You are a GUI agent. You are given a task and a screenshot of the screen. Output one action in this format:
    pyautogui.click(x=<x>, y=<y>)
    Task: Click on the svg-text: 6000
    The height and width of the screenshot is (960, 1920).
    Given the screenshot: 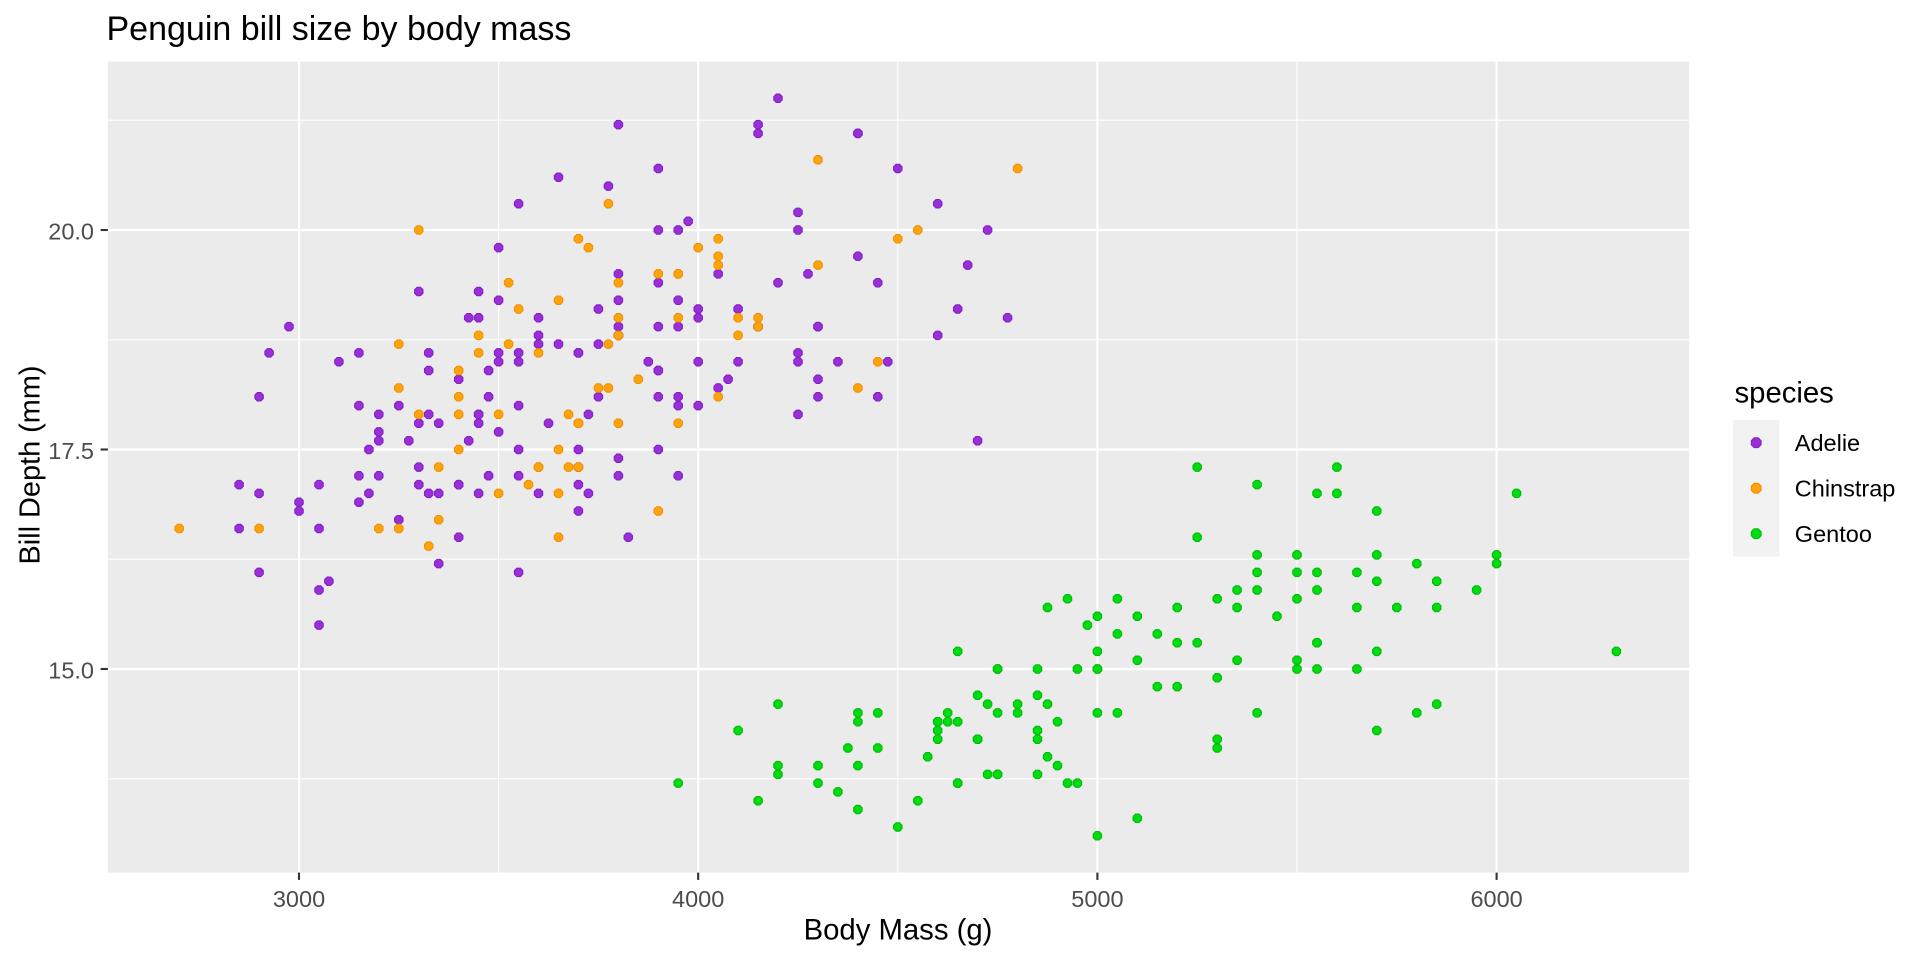 What is the action you would take?
    pyautogui.click(x=1496, y=899)
    